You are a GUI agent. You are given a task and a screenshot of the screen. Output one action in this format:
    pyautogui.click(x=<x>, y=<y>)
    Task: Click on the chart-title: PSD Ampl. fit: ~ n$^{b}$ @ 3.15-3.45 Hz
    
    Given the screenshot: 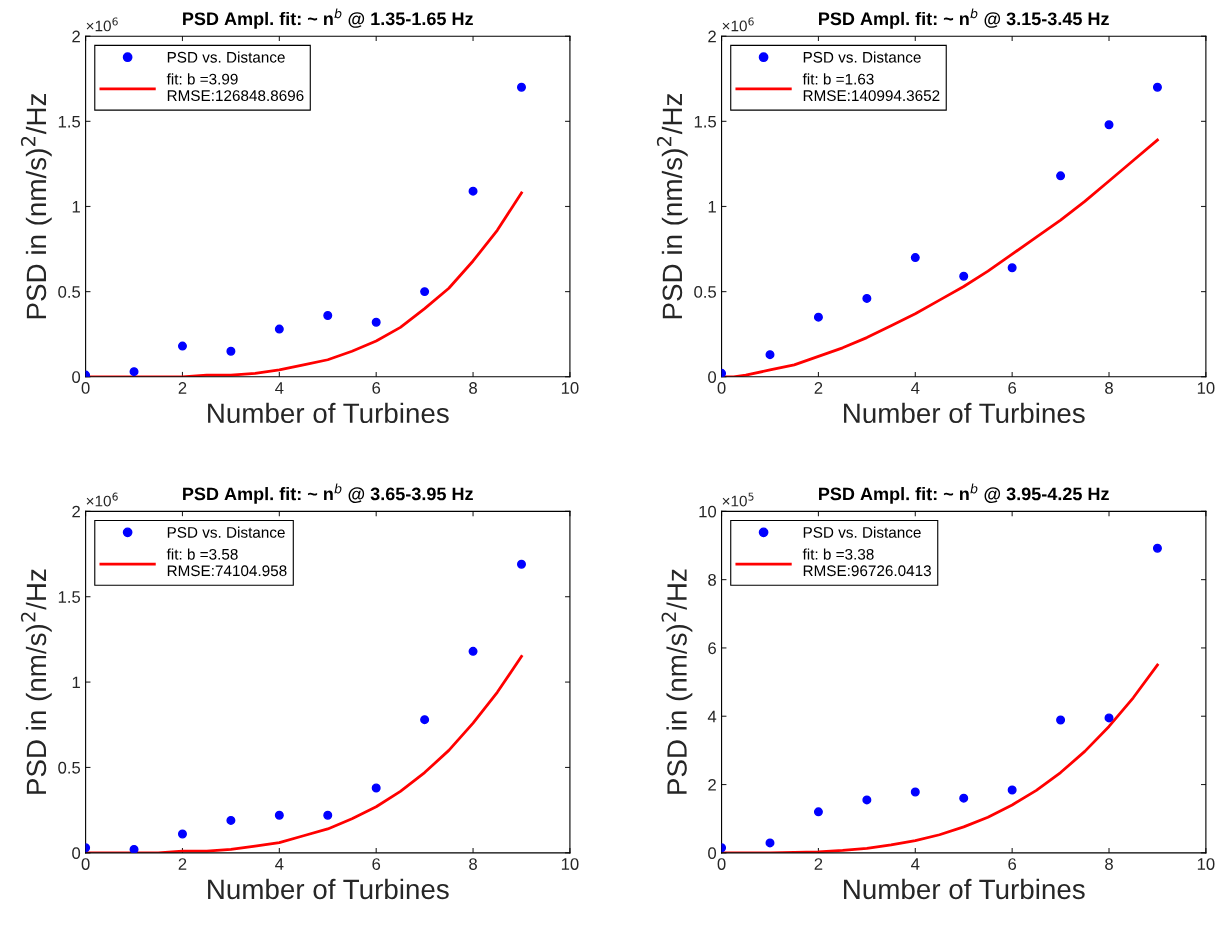 What is the action you would take?
    pyautogui.click(x=964, y=18)
    